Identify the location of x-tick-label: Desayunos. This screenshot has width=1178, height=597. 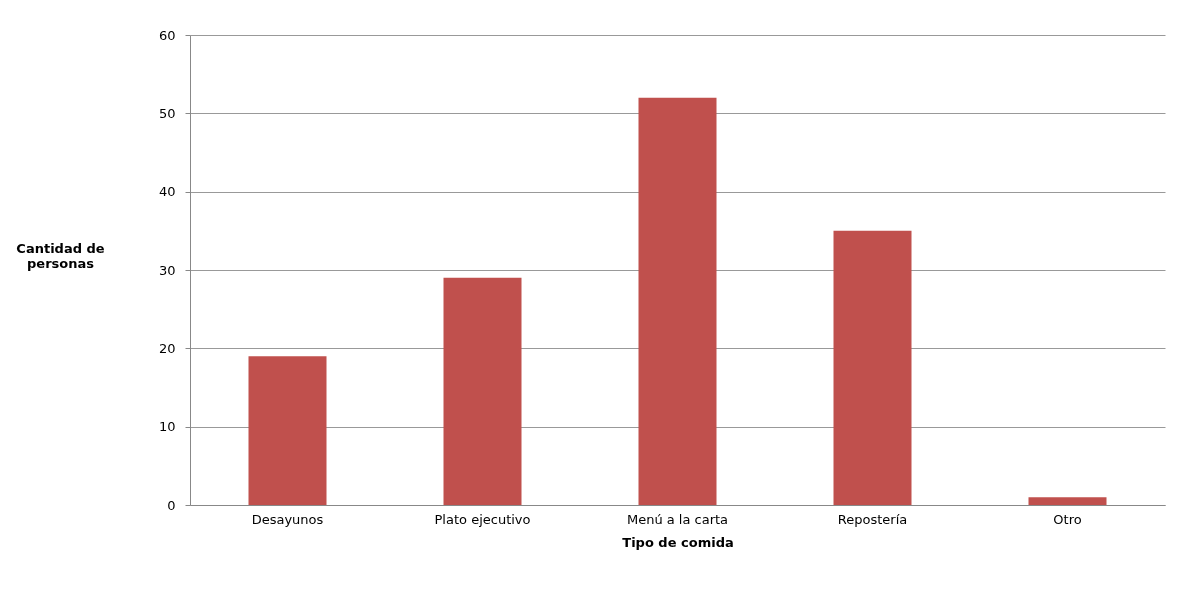
(287, 519).